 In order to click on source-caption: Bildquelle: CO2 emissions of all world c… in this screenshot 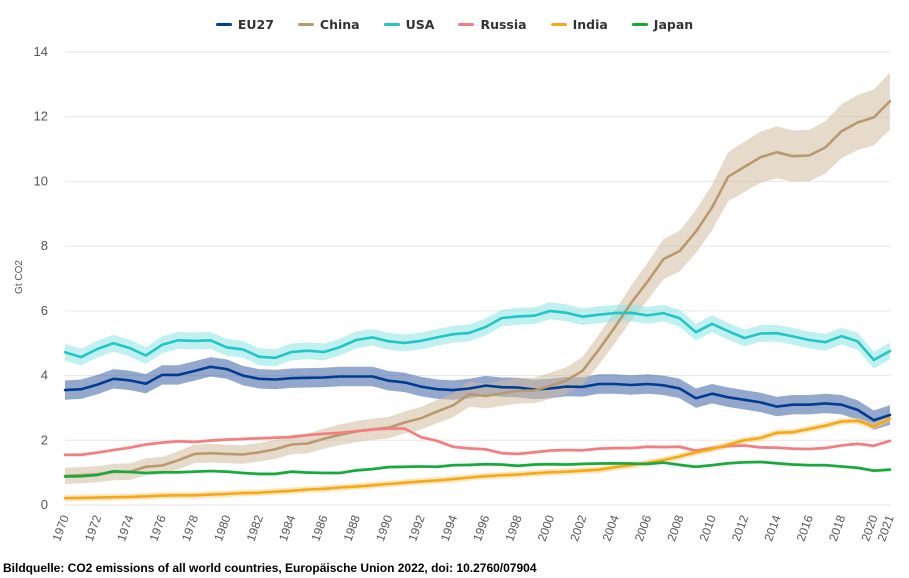, I will do `click(270, 568)`.